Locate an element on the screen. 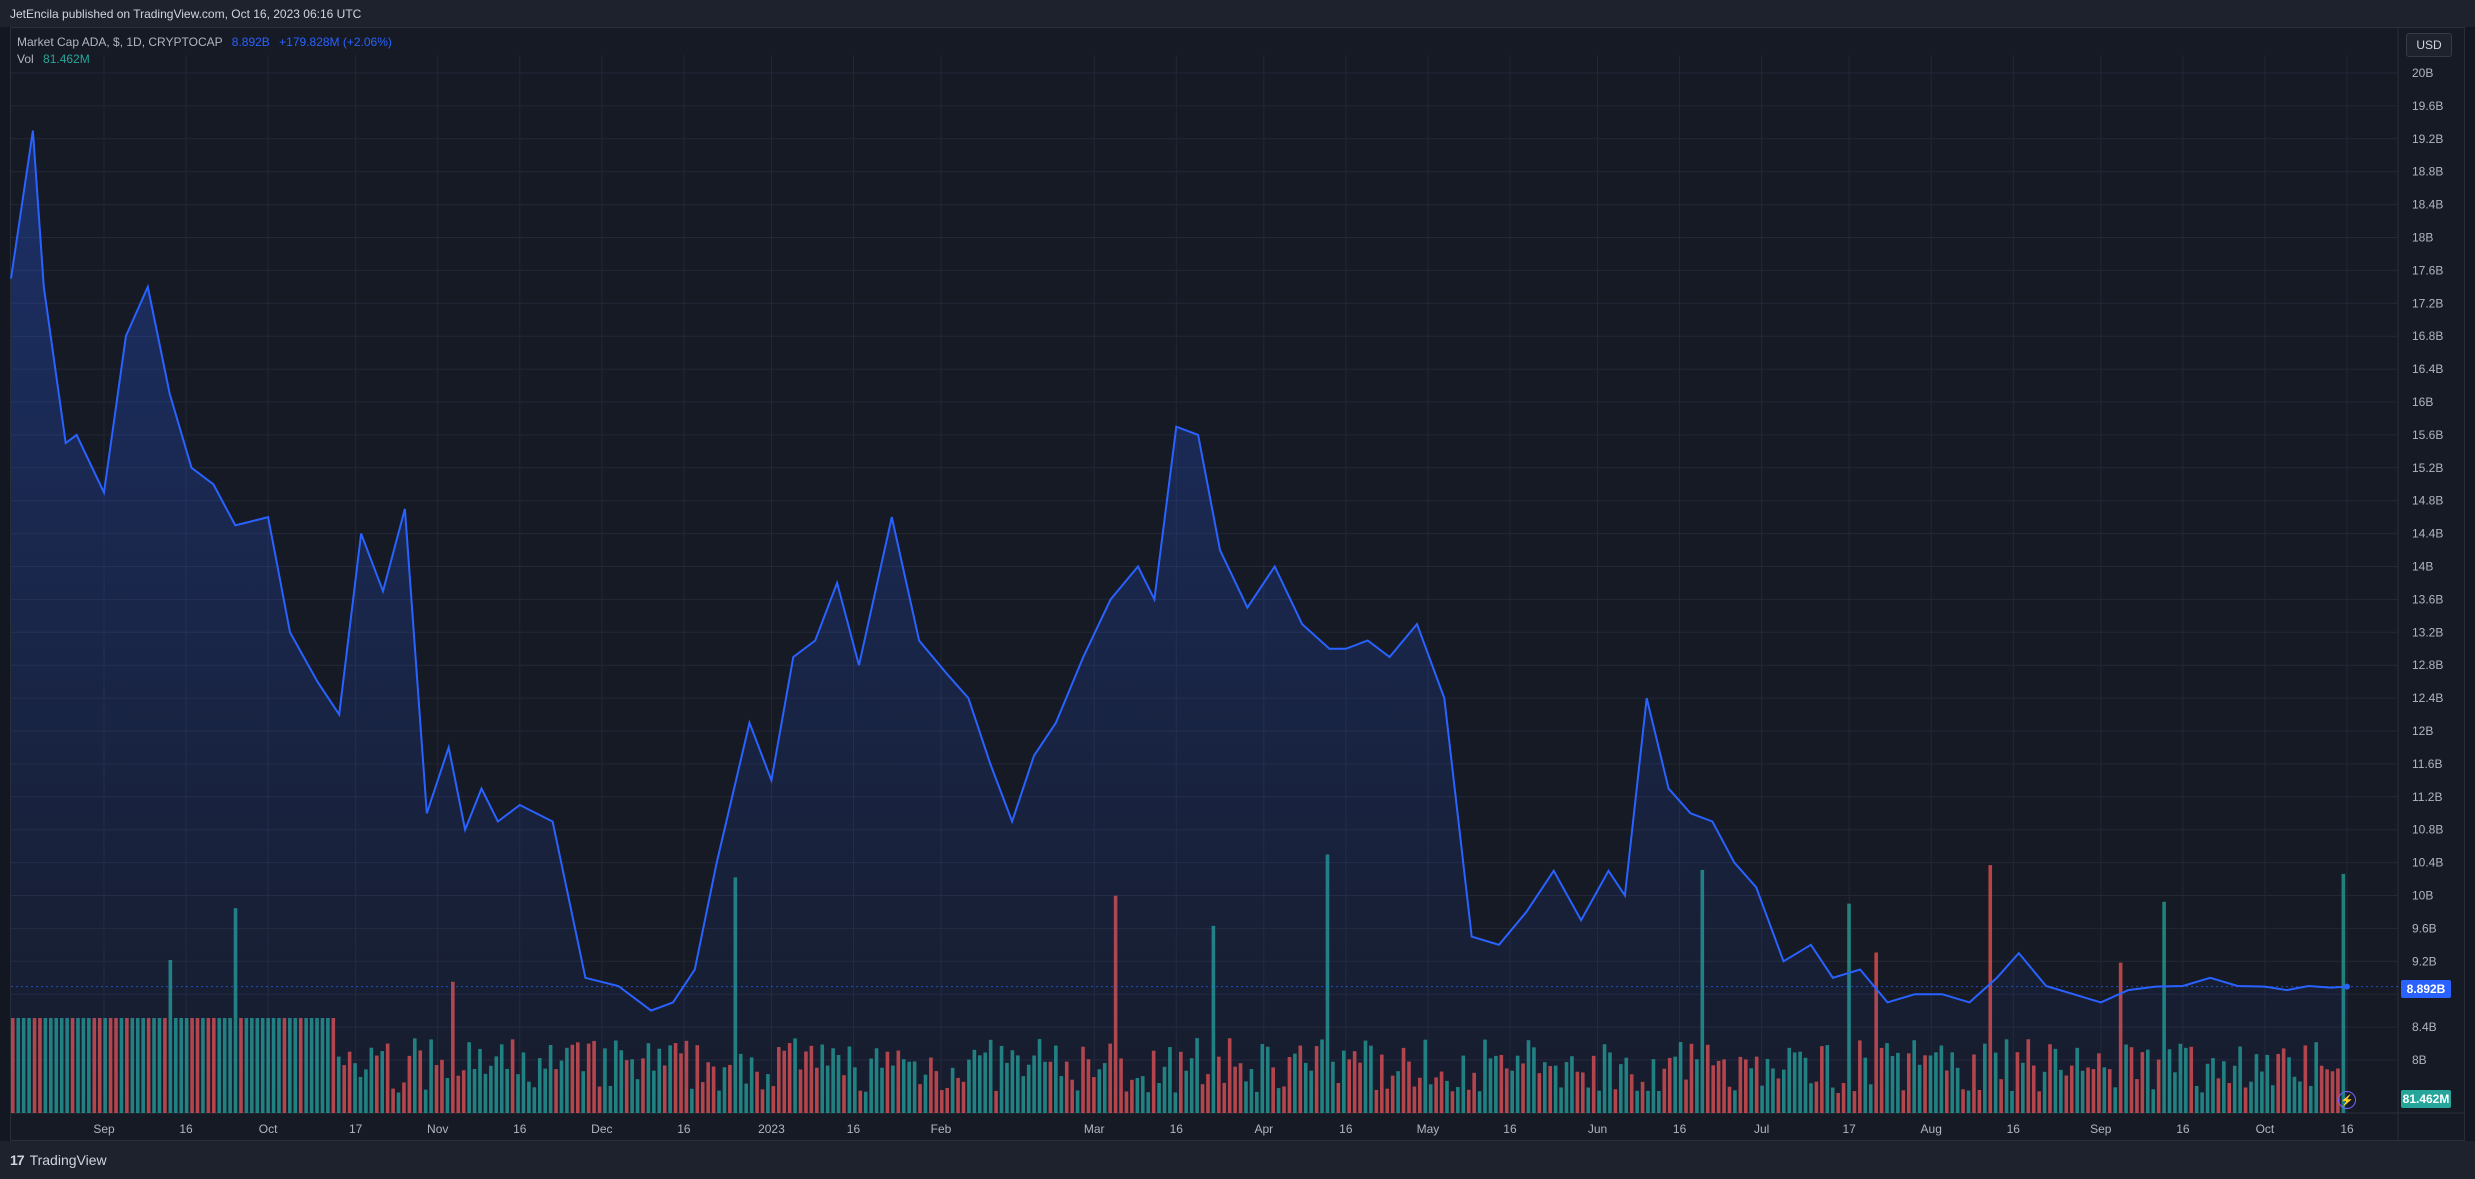 This screenshot has width=2475, height=1179. y-tick-label: 18B is located at coordinates (2422, 238).